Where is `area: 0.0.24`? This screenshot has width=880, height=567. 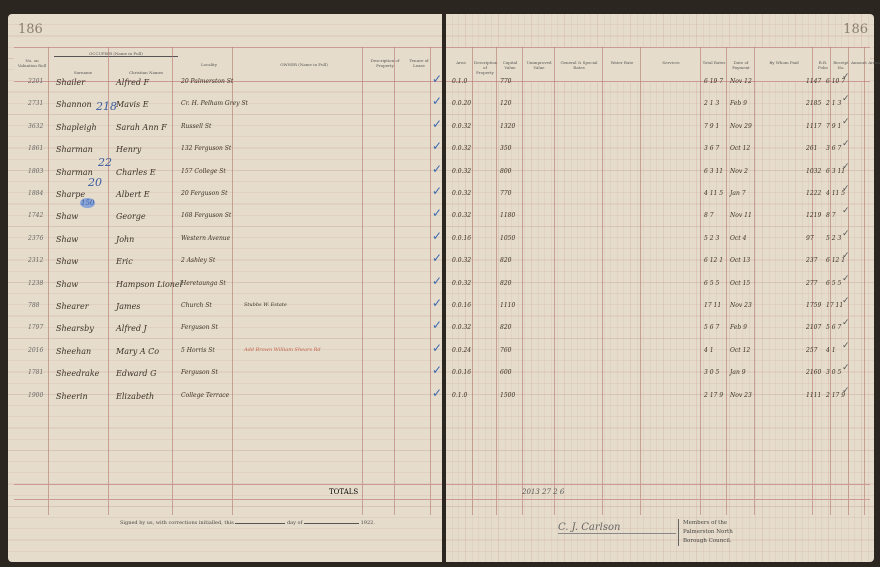 area: 0.0.24 is located at coordinates (462, 350).